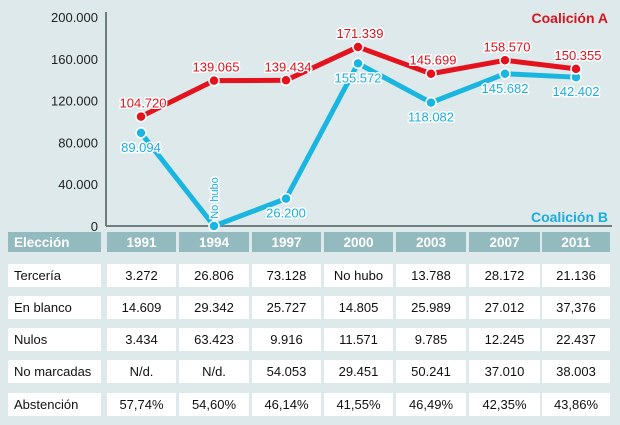 The width and height of the screenshot is (620, 425). What do you see at coordinates (141, 307) in the screenshot?
I see `table-cell: 14.609` at bounding box center [141, 307].